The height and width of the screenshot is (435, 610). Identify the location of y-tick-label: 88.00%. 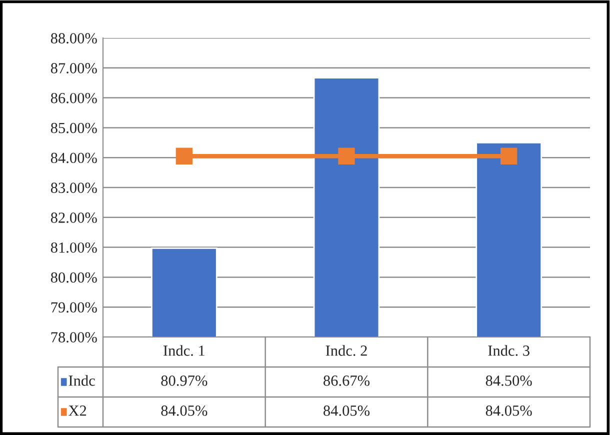
(73, 38).